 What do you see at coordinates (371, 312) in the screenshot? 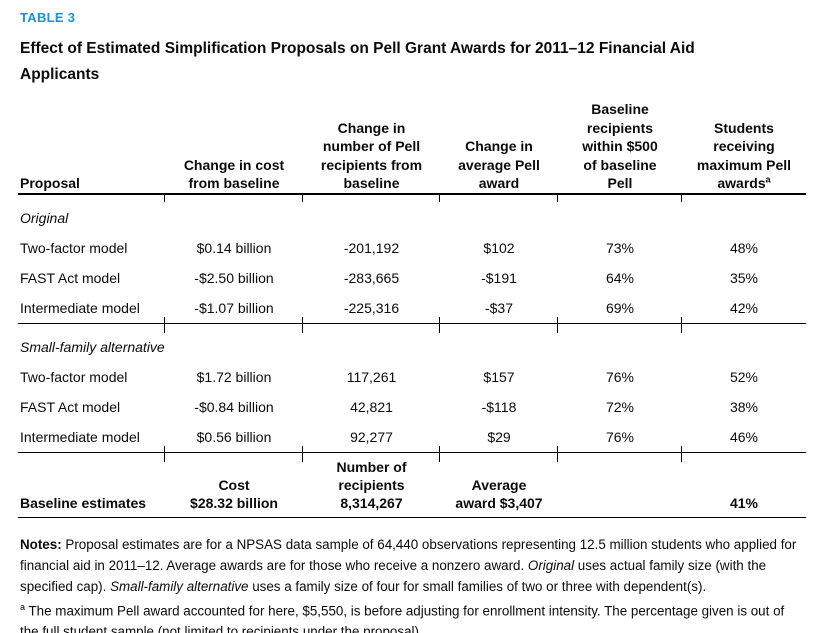
I see `cell-recipients: -225,316` at bounding box center [371, 312].